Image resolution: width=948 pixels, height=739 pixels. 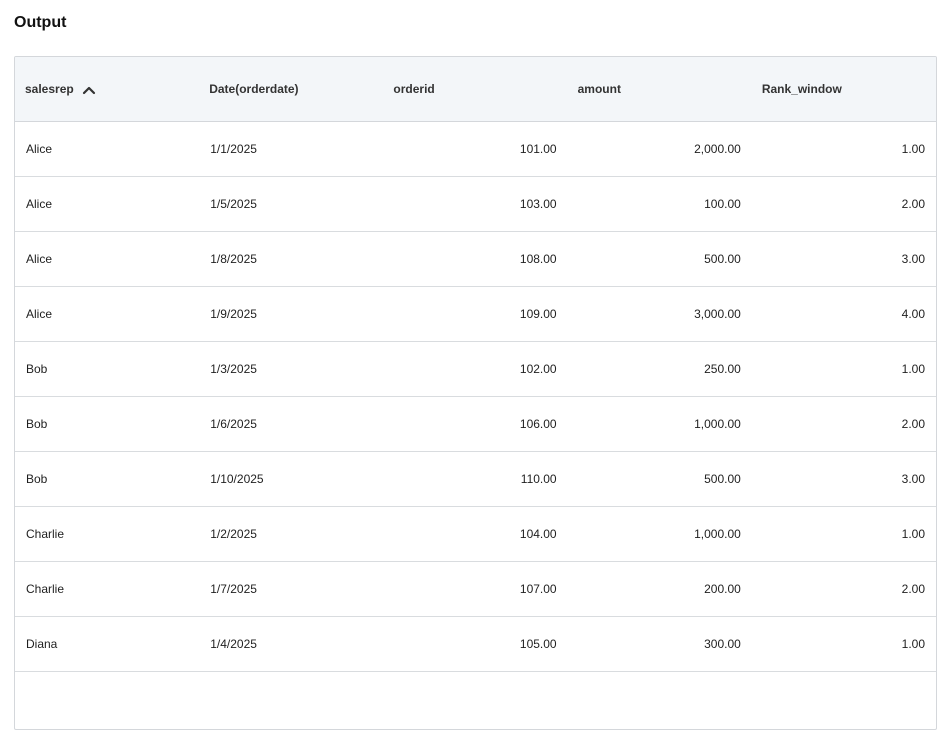 What do you see at coordinates (233, 369) in the screenshot?
I see `cell-orderdate: 1/3/2025` at bounding box center [233, 369].